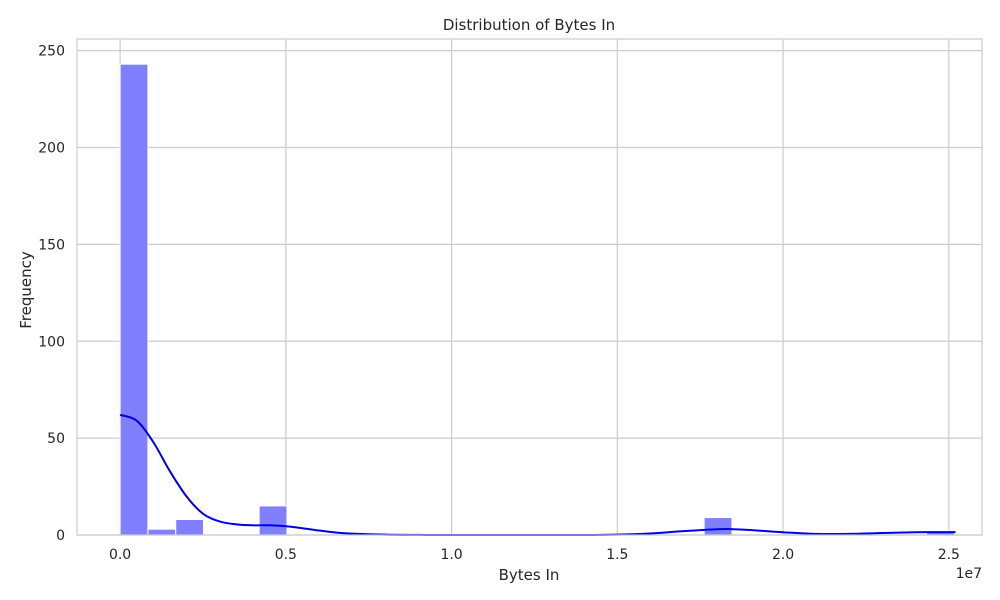 The image size is (1000, 600). I want to click on x-tick-label: 2.0, so click(783, 555).